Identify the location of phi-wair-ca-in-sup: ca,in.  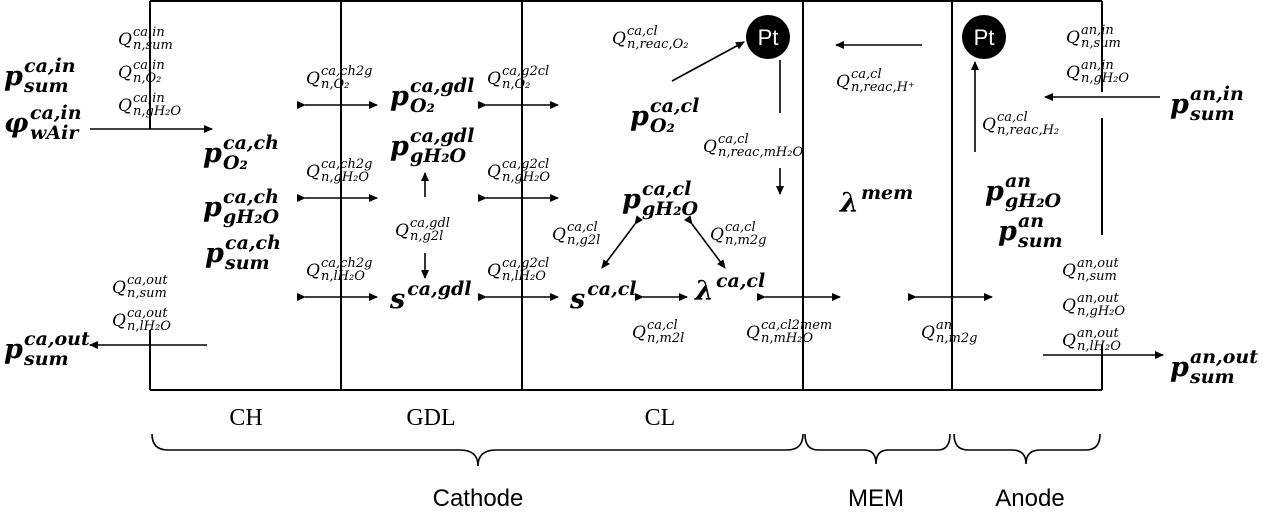
(56, 113).